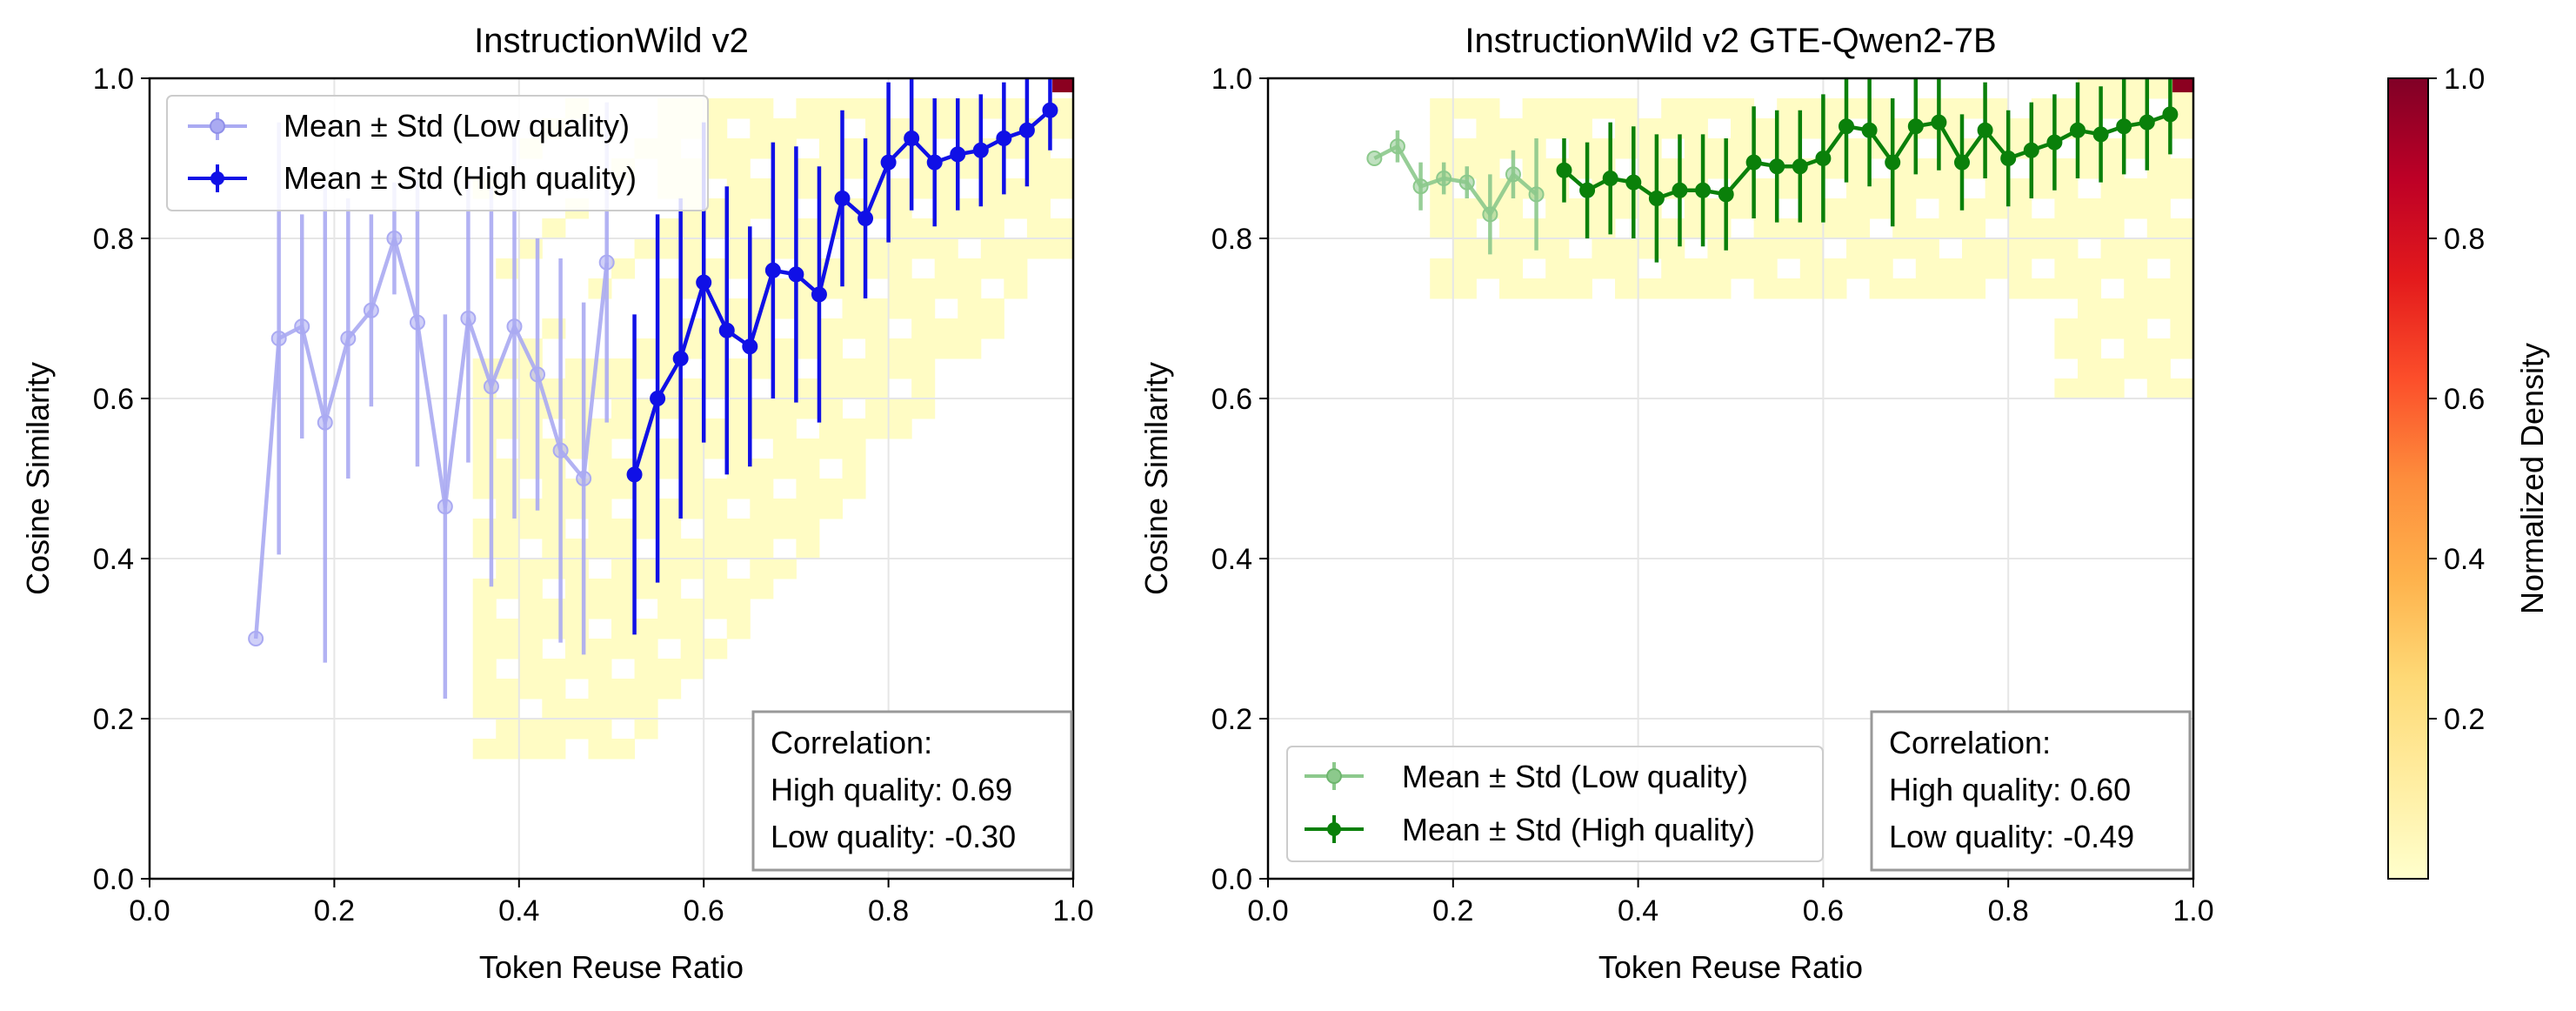 The width and height of the screenshot is (2576, 1011). What do you see at coordinates (437, 153) in the screenshot?
I see `left-legend-box` at bounding box center [437, 153].